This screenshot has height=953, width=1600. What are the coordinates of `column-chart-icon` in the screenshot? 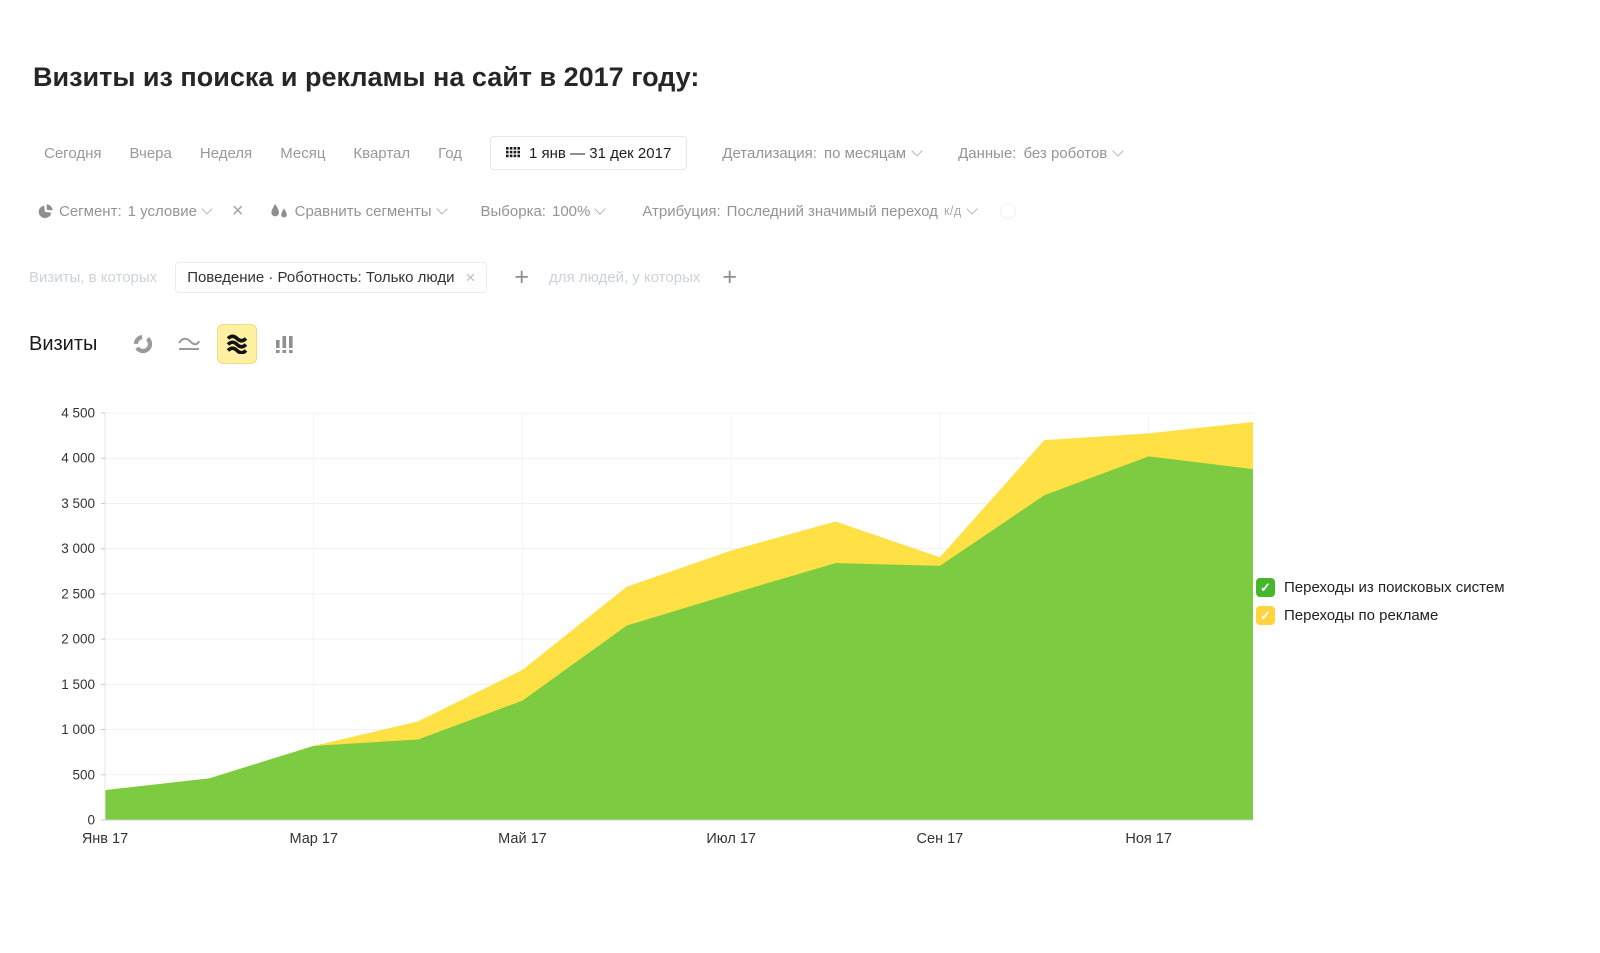 It's located at (284, 344).